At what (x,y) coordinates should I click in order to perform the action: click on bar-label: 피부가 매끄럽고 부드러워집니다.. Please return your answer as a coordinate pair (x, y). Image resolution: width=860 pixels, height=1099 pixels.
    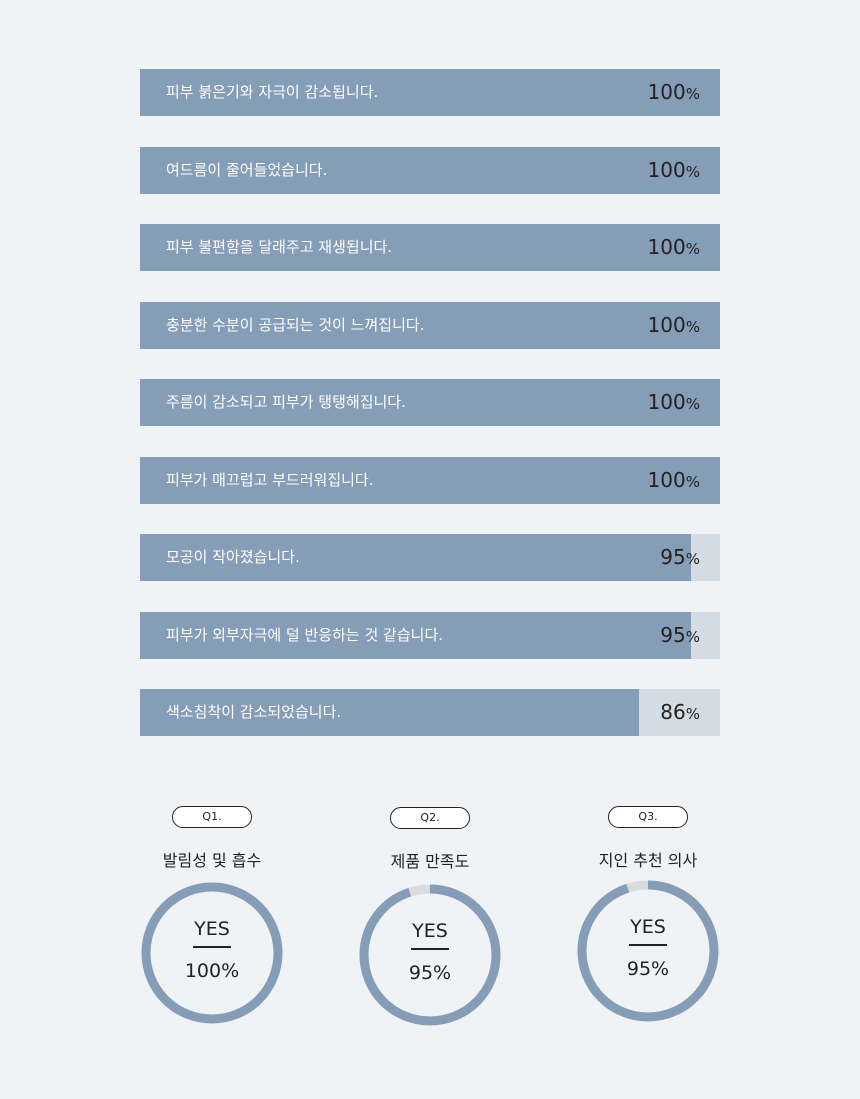
    Looking at the image, I should click on (270, 479).